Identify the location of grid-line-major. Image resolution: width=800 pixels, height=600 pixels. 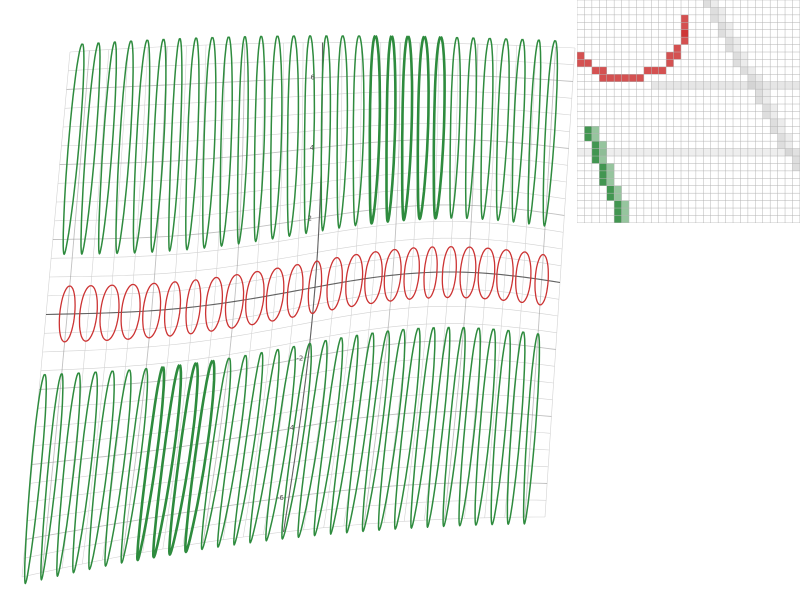
(540, 282).